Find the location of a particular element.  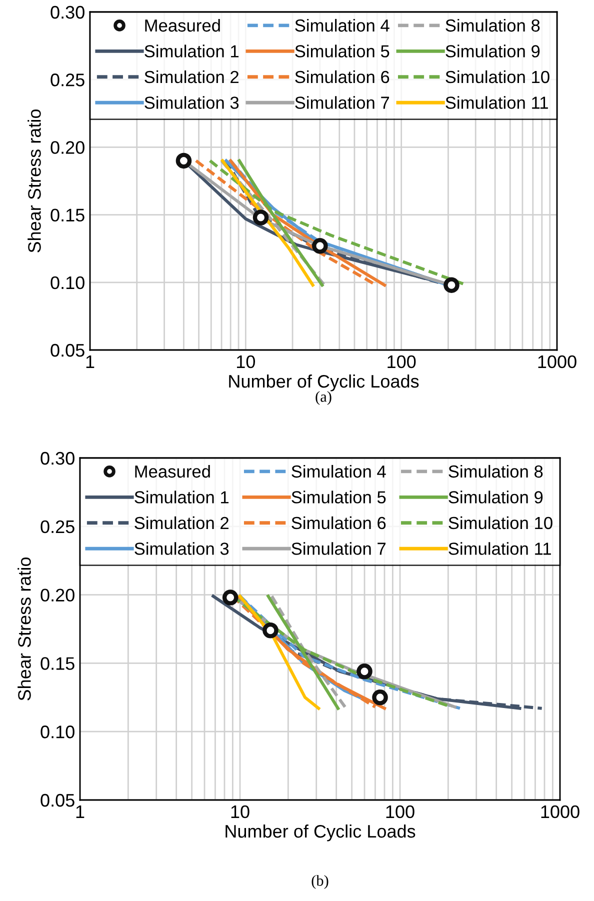

text: (a) is located at coordinates (324, 398).